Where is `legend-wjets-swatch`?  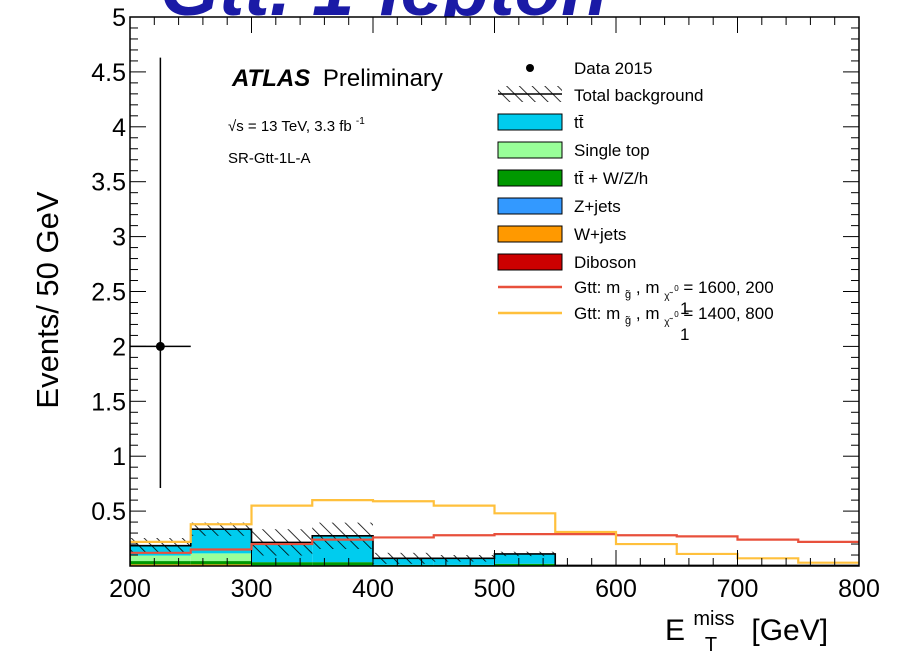 legend-wjets-swatch is located at coordinates (530, 234).